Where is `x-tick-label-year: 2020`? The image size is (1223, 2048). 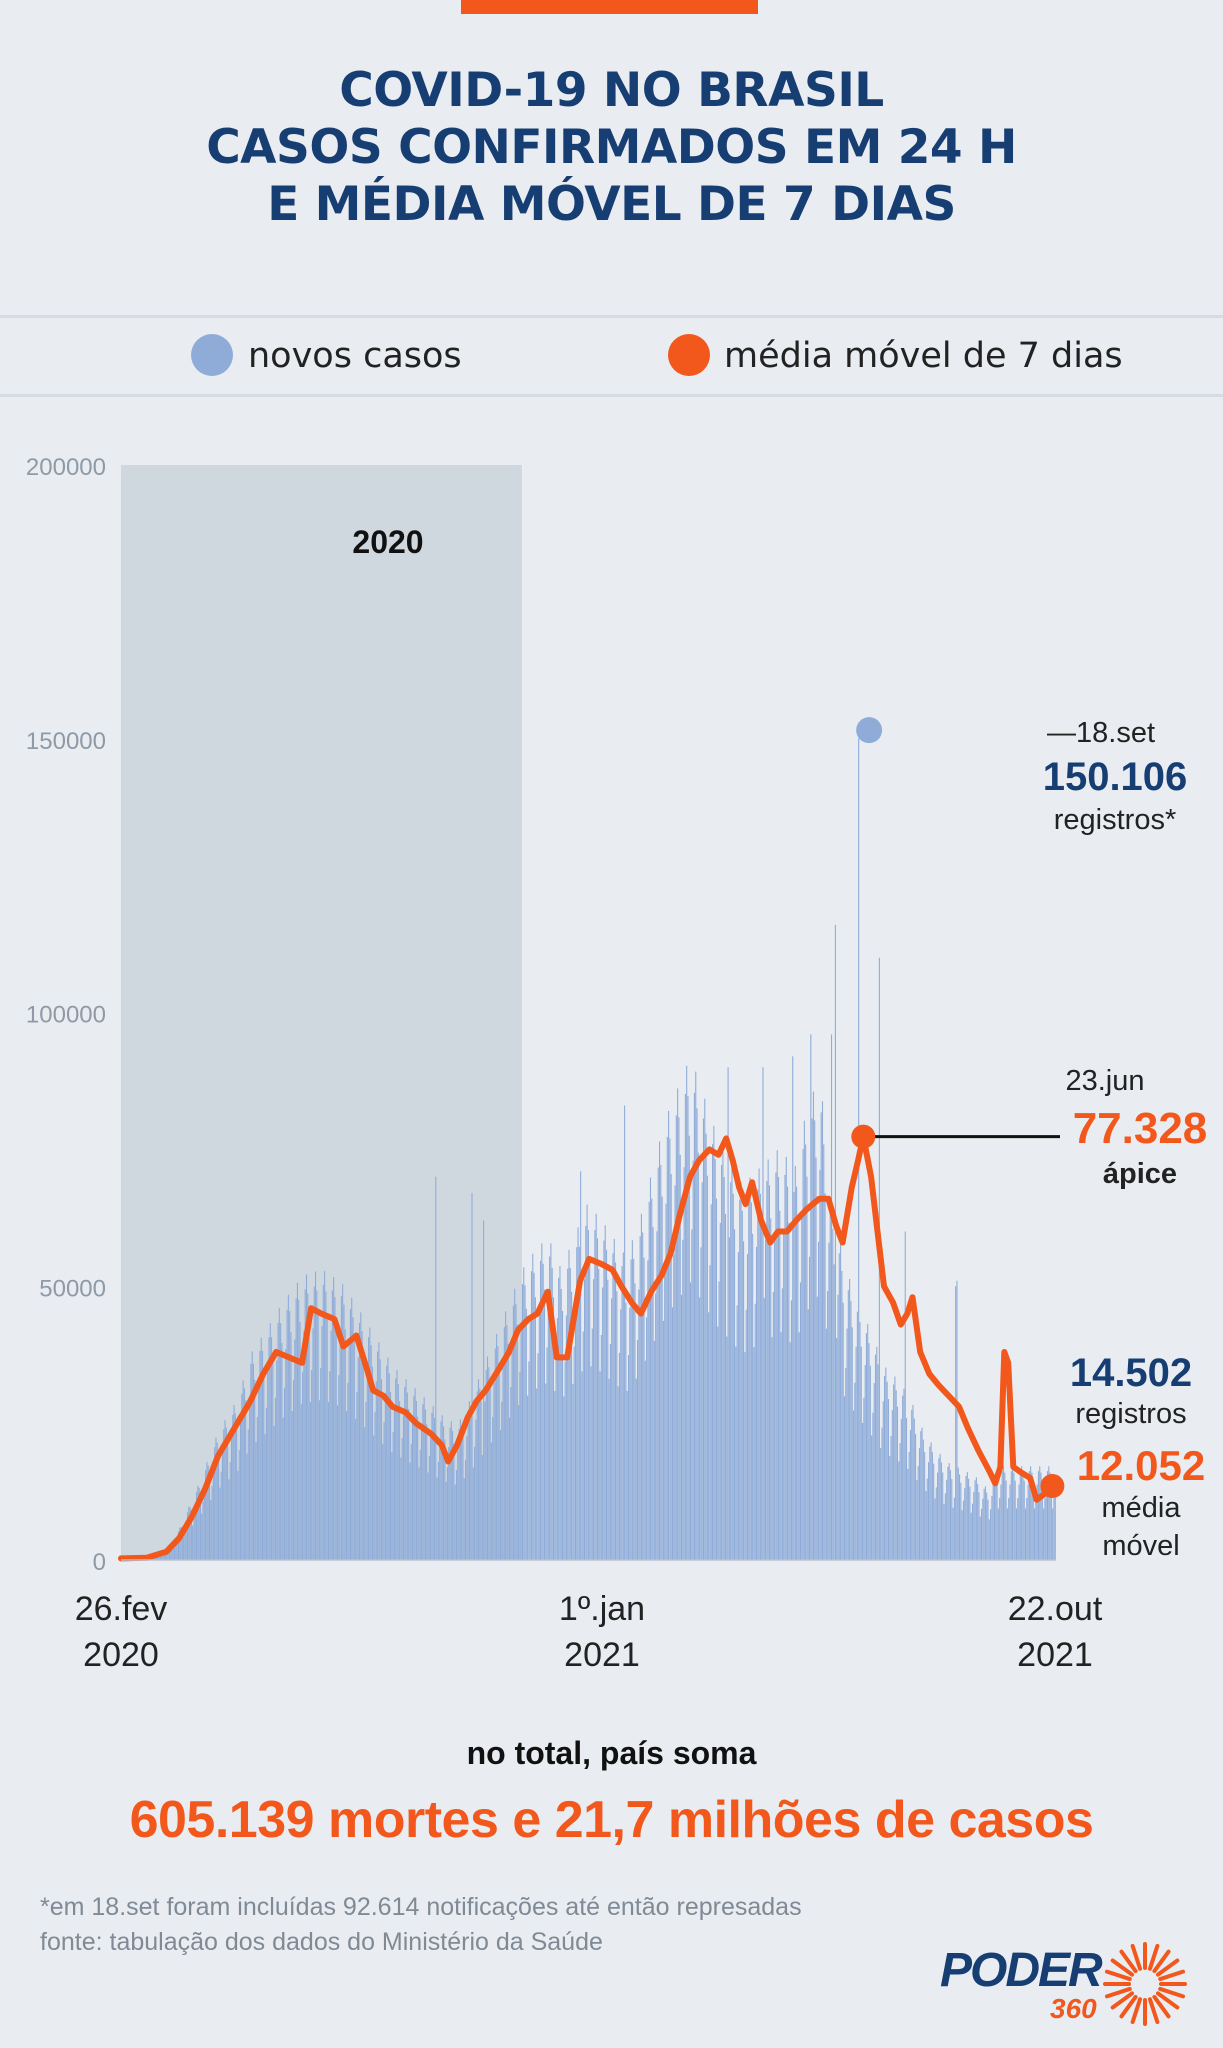 x-tick-label-year: 2020 is located at coordinates (121, 1655).